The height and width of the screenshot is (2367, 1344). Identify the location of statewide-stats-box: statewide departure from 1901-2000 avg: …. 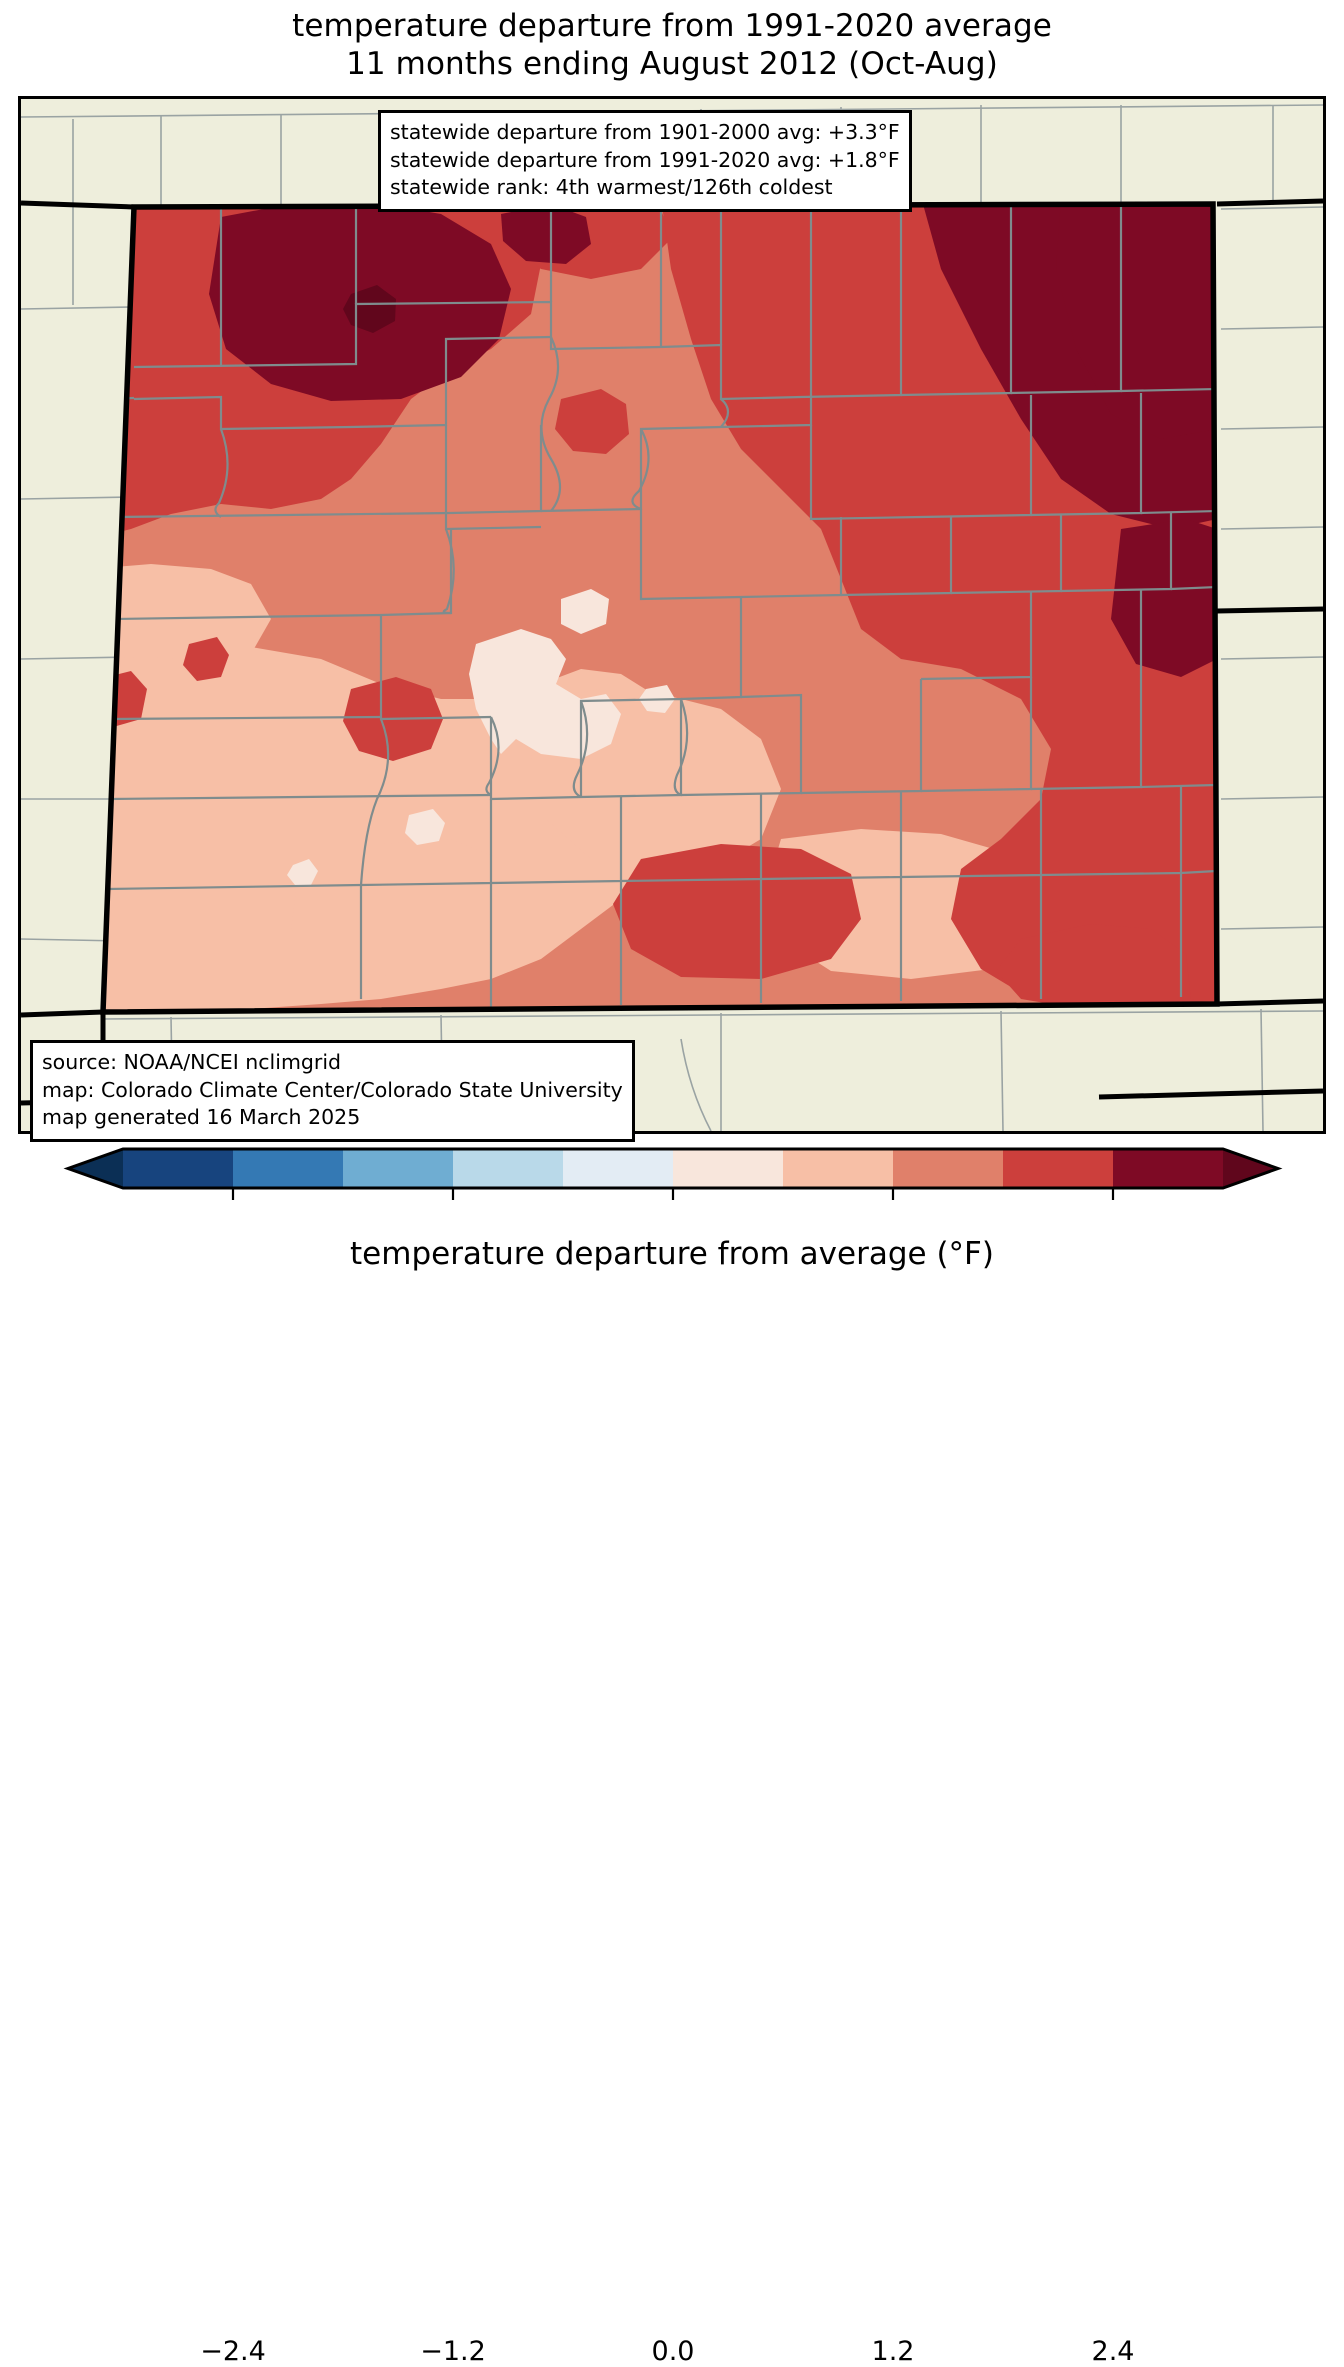
(645, 161).